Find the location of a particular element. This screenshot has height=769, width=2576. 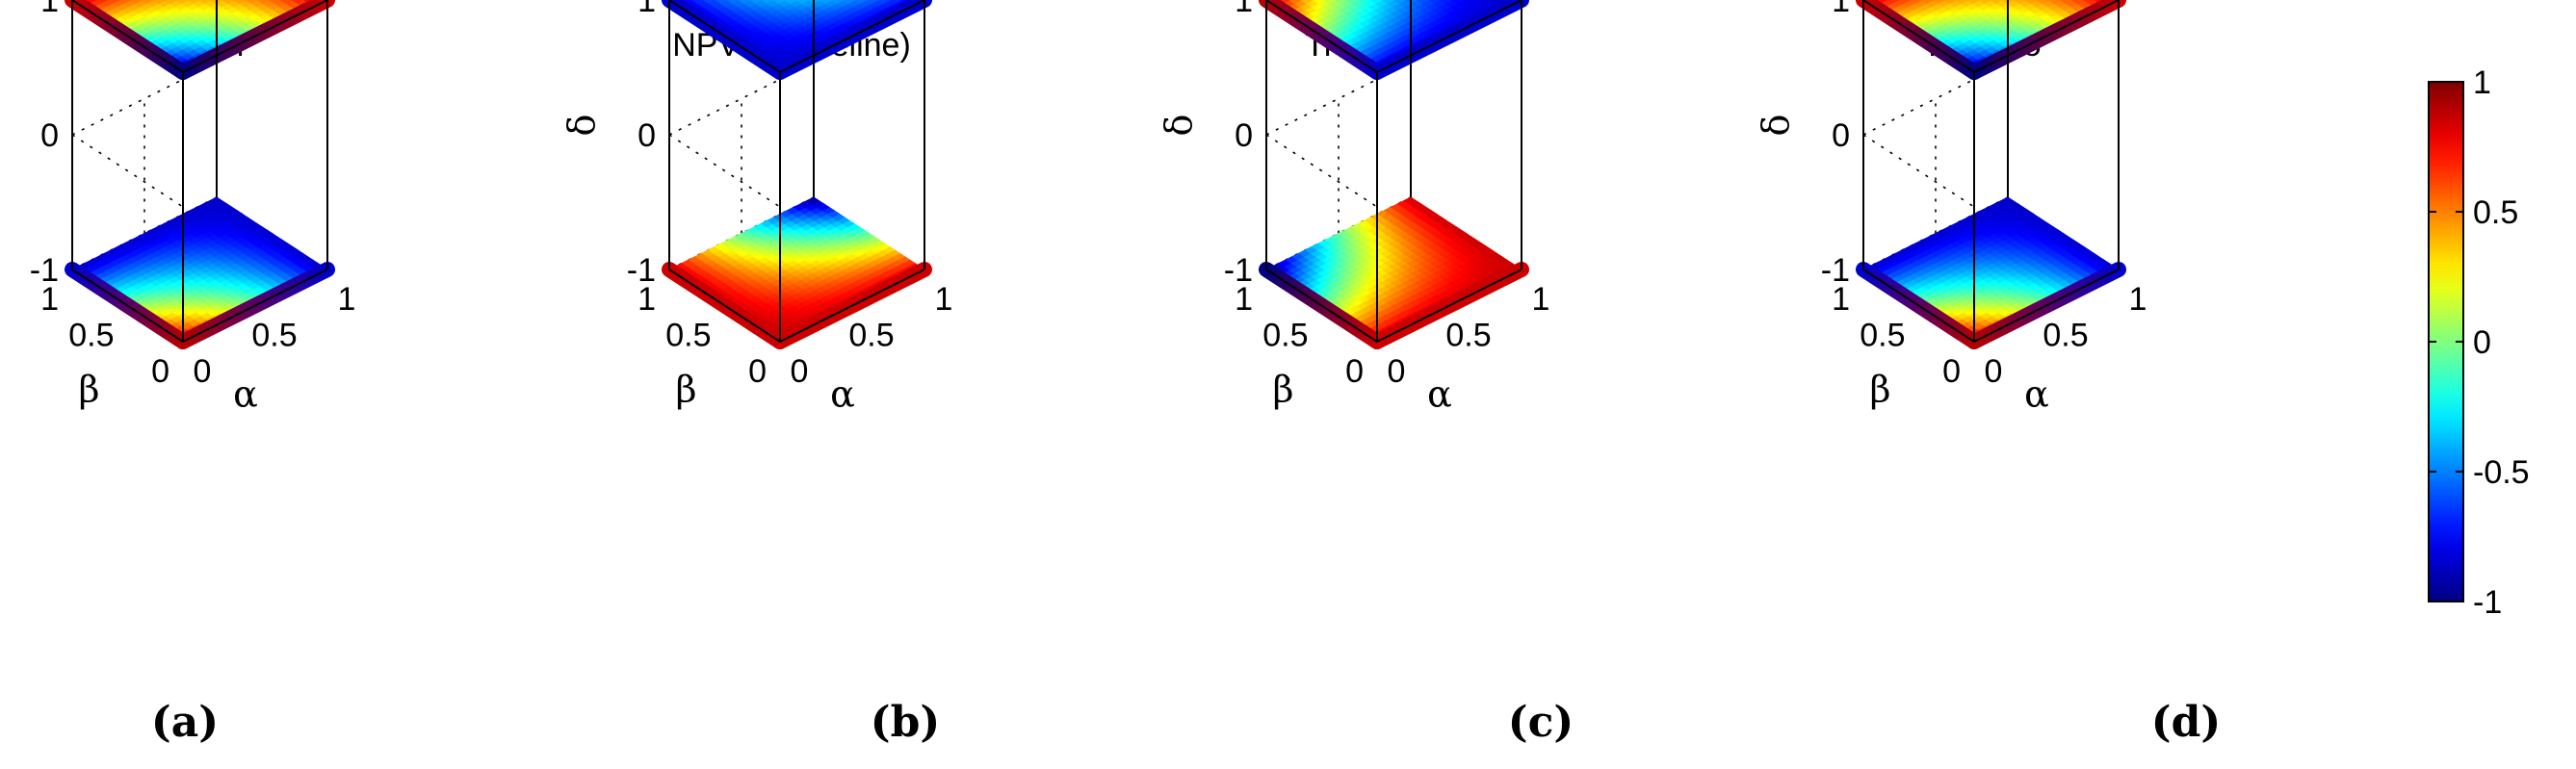

colorbar-tick-label: 1 is located at coordinates (2482, 82).